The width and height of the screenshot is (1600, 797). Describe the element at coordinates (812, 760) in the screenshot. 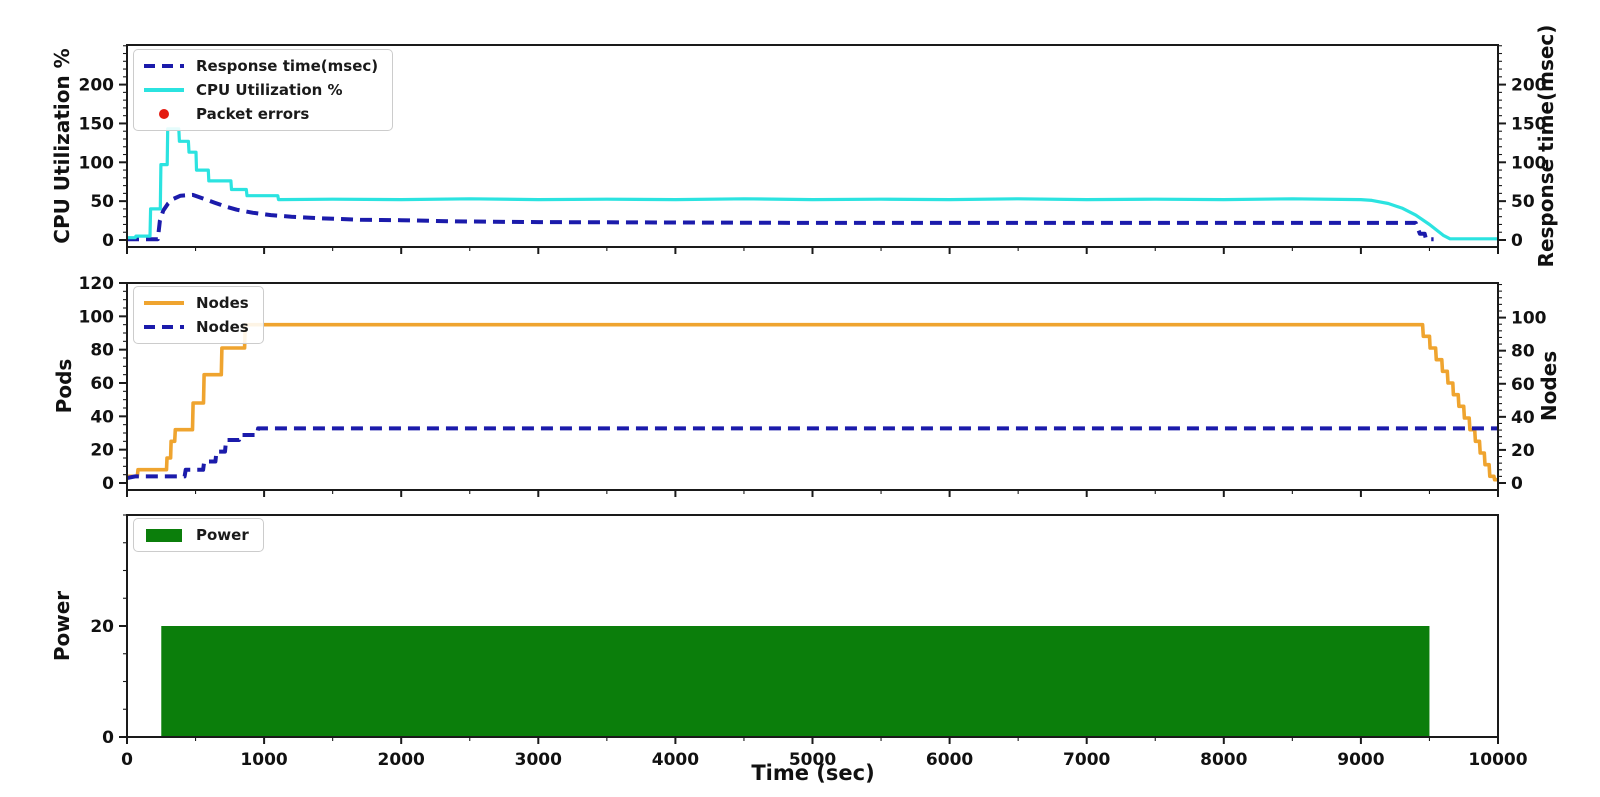

I see `x-tick-label: 5000` at that location.